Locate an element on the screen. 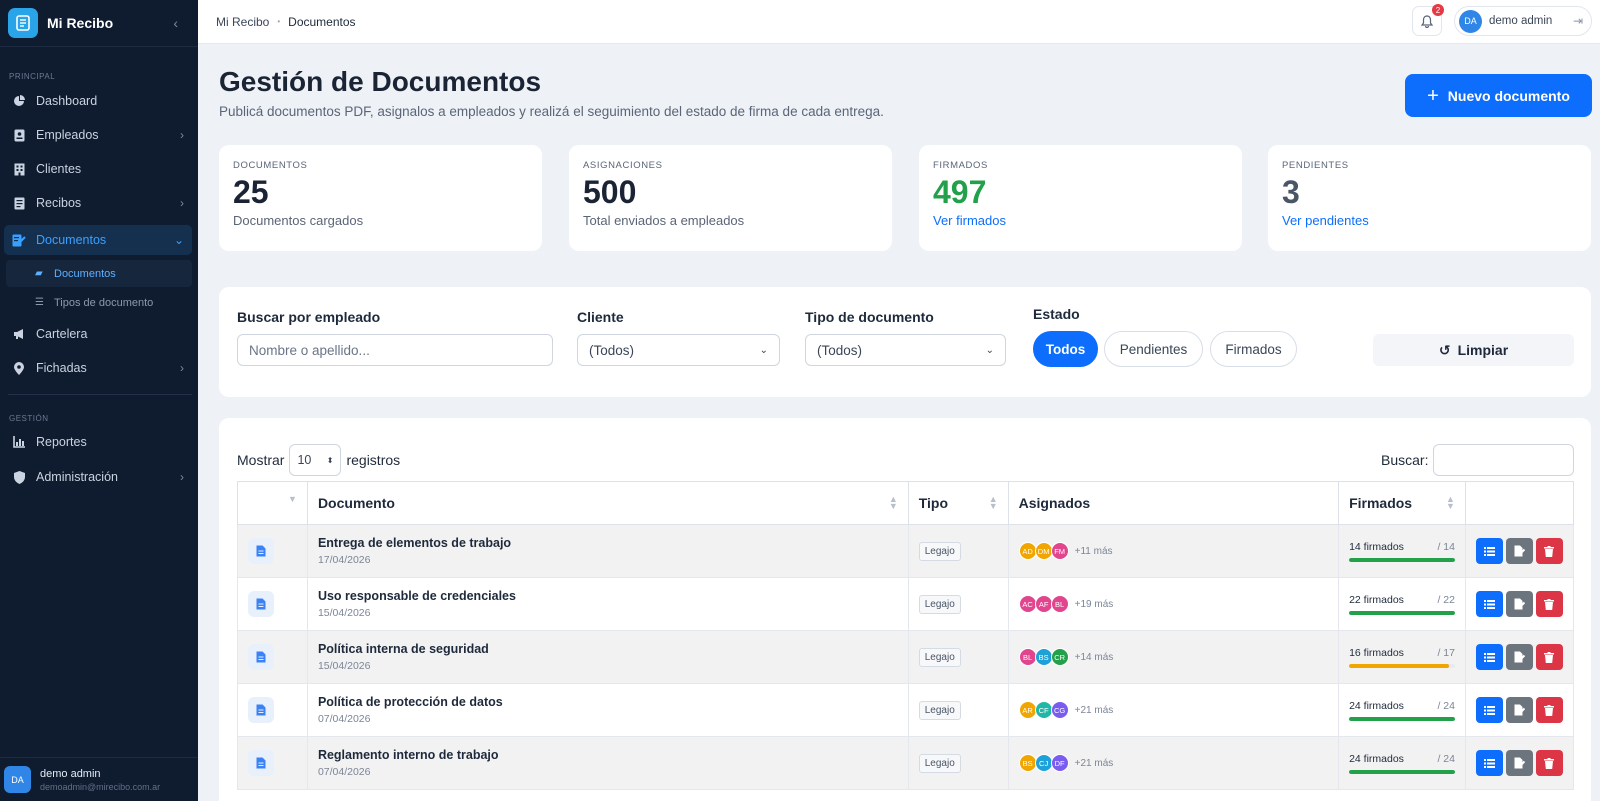 This screenshot has height=801, width=1600. estado-pendientes-button: Pendientes is located at coordinates (1153, 349).